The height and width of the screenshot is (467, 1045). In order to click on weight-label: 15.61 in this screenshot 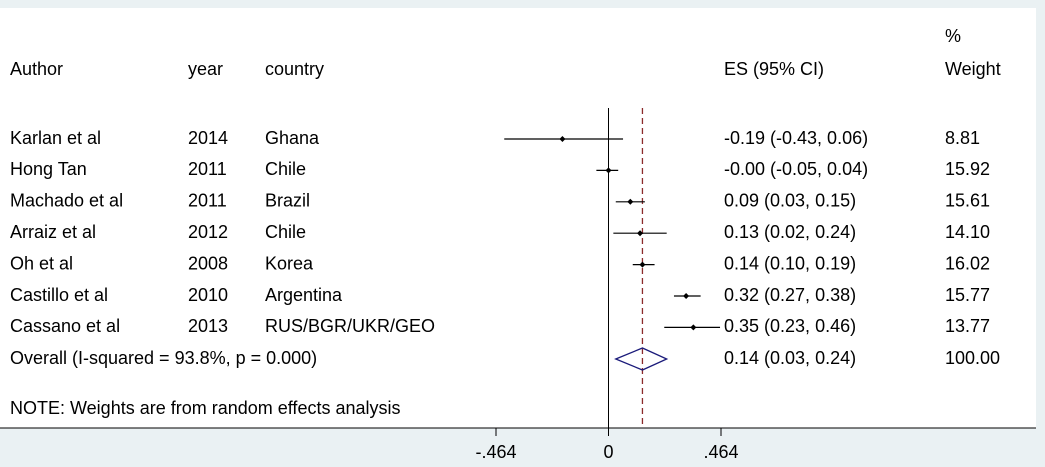, I will do `click(967, 201)`.